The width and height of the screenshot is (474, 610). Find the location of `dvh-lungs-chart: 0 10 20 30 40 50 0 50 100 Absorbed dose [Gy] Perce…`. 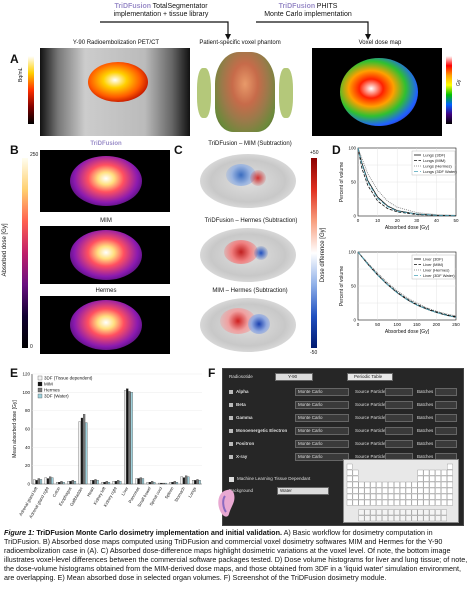

dvh-lungs-chart: 0 10 20 30 40 50 0 50 100 Absorbed dose [Gy] Perce… is located at coordinates (399, 189).